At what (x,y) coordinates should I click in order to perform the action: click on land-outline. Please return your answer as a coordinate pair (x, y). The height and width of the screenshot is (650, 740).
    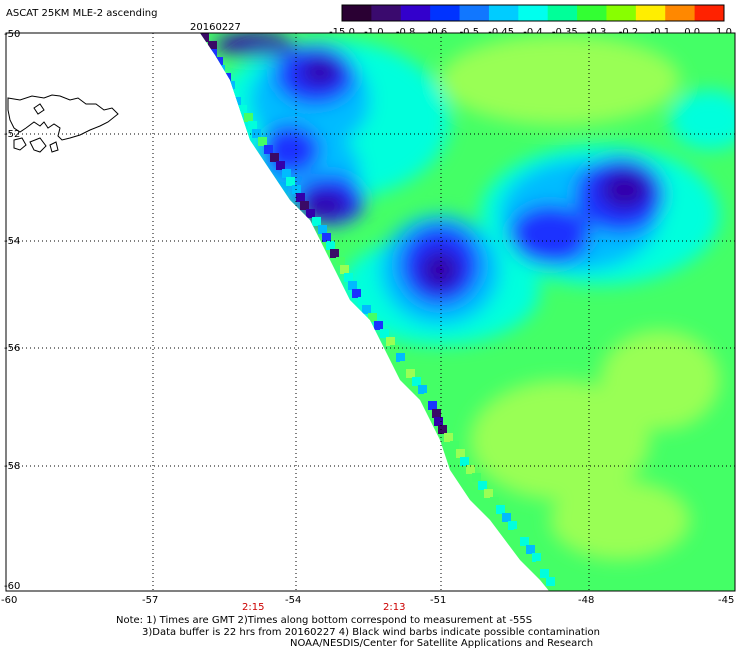
    Looking at the image, I should click on (63, 123).